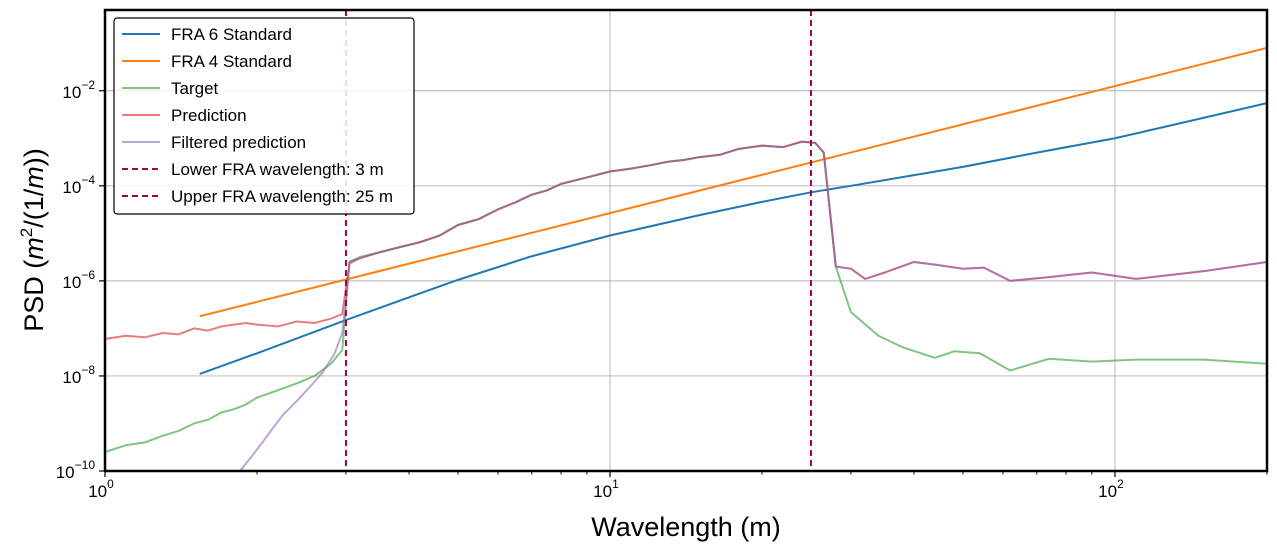  Describe the element at coordinates (195, 88) in the screenshot. I see `legend-label: Target` at that location.